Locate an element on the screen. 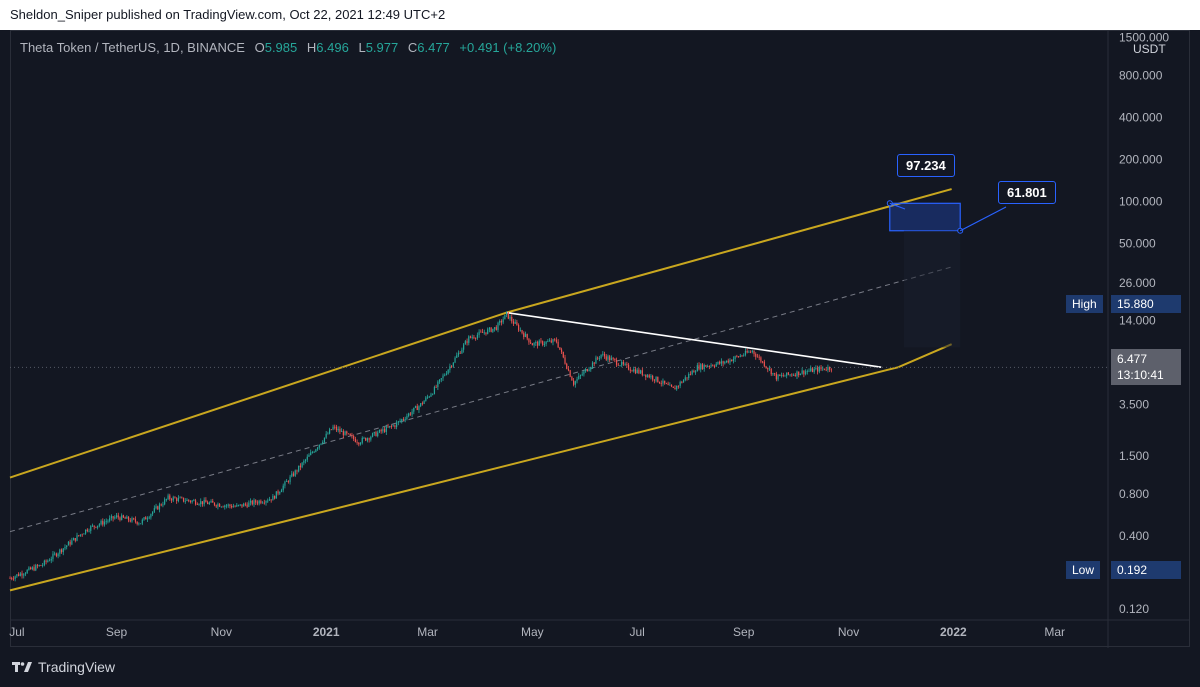  target-upper-label: 97.234 is located at coordinates (926, 165).